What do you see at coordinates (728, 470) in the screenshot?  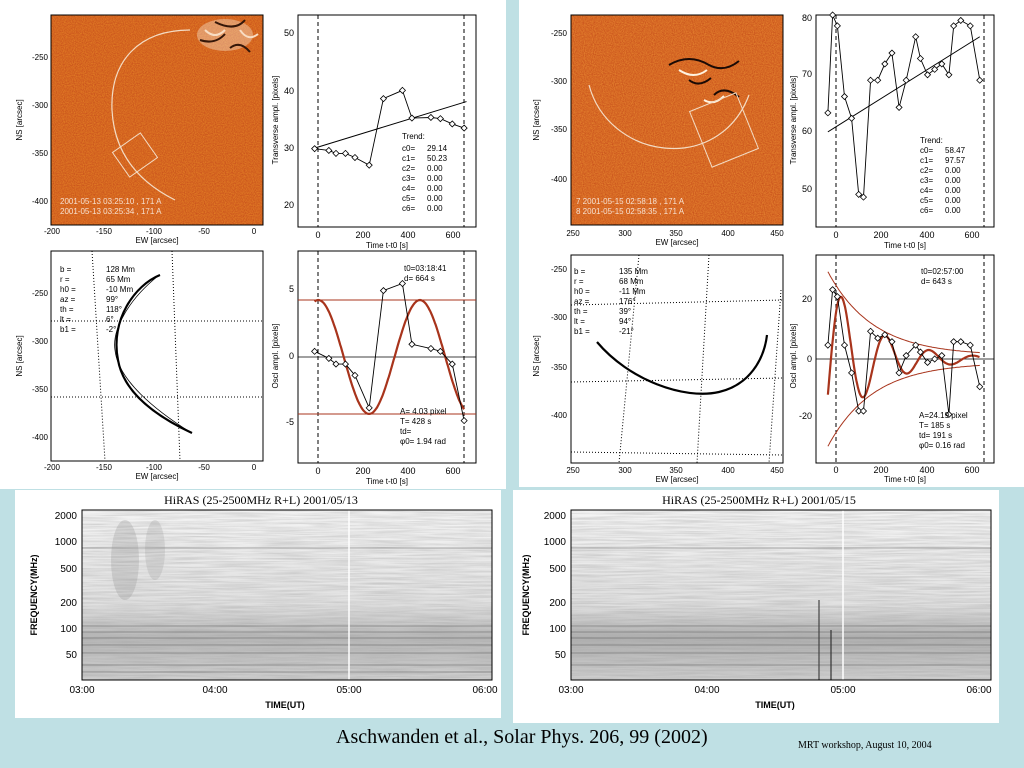 I see `right-geom-xtick-4: 400` at bounding box center [728, 470].